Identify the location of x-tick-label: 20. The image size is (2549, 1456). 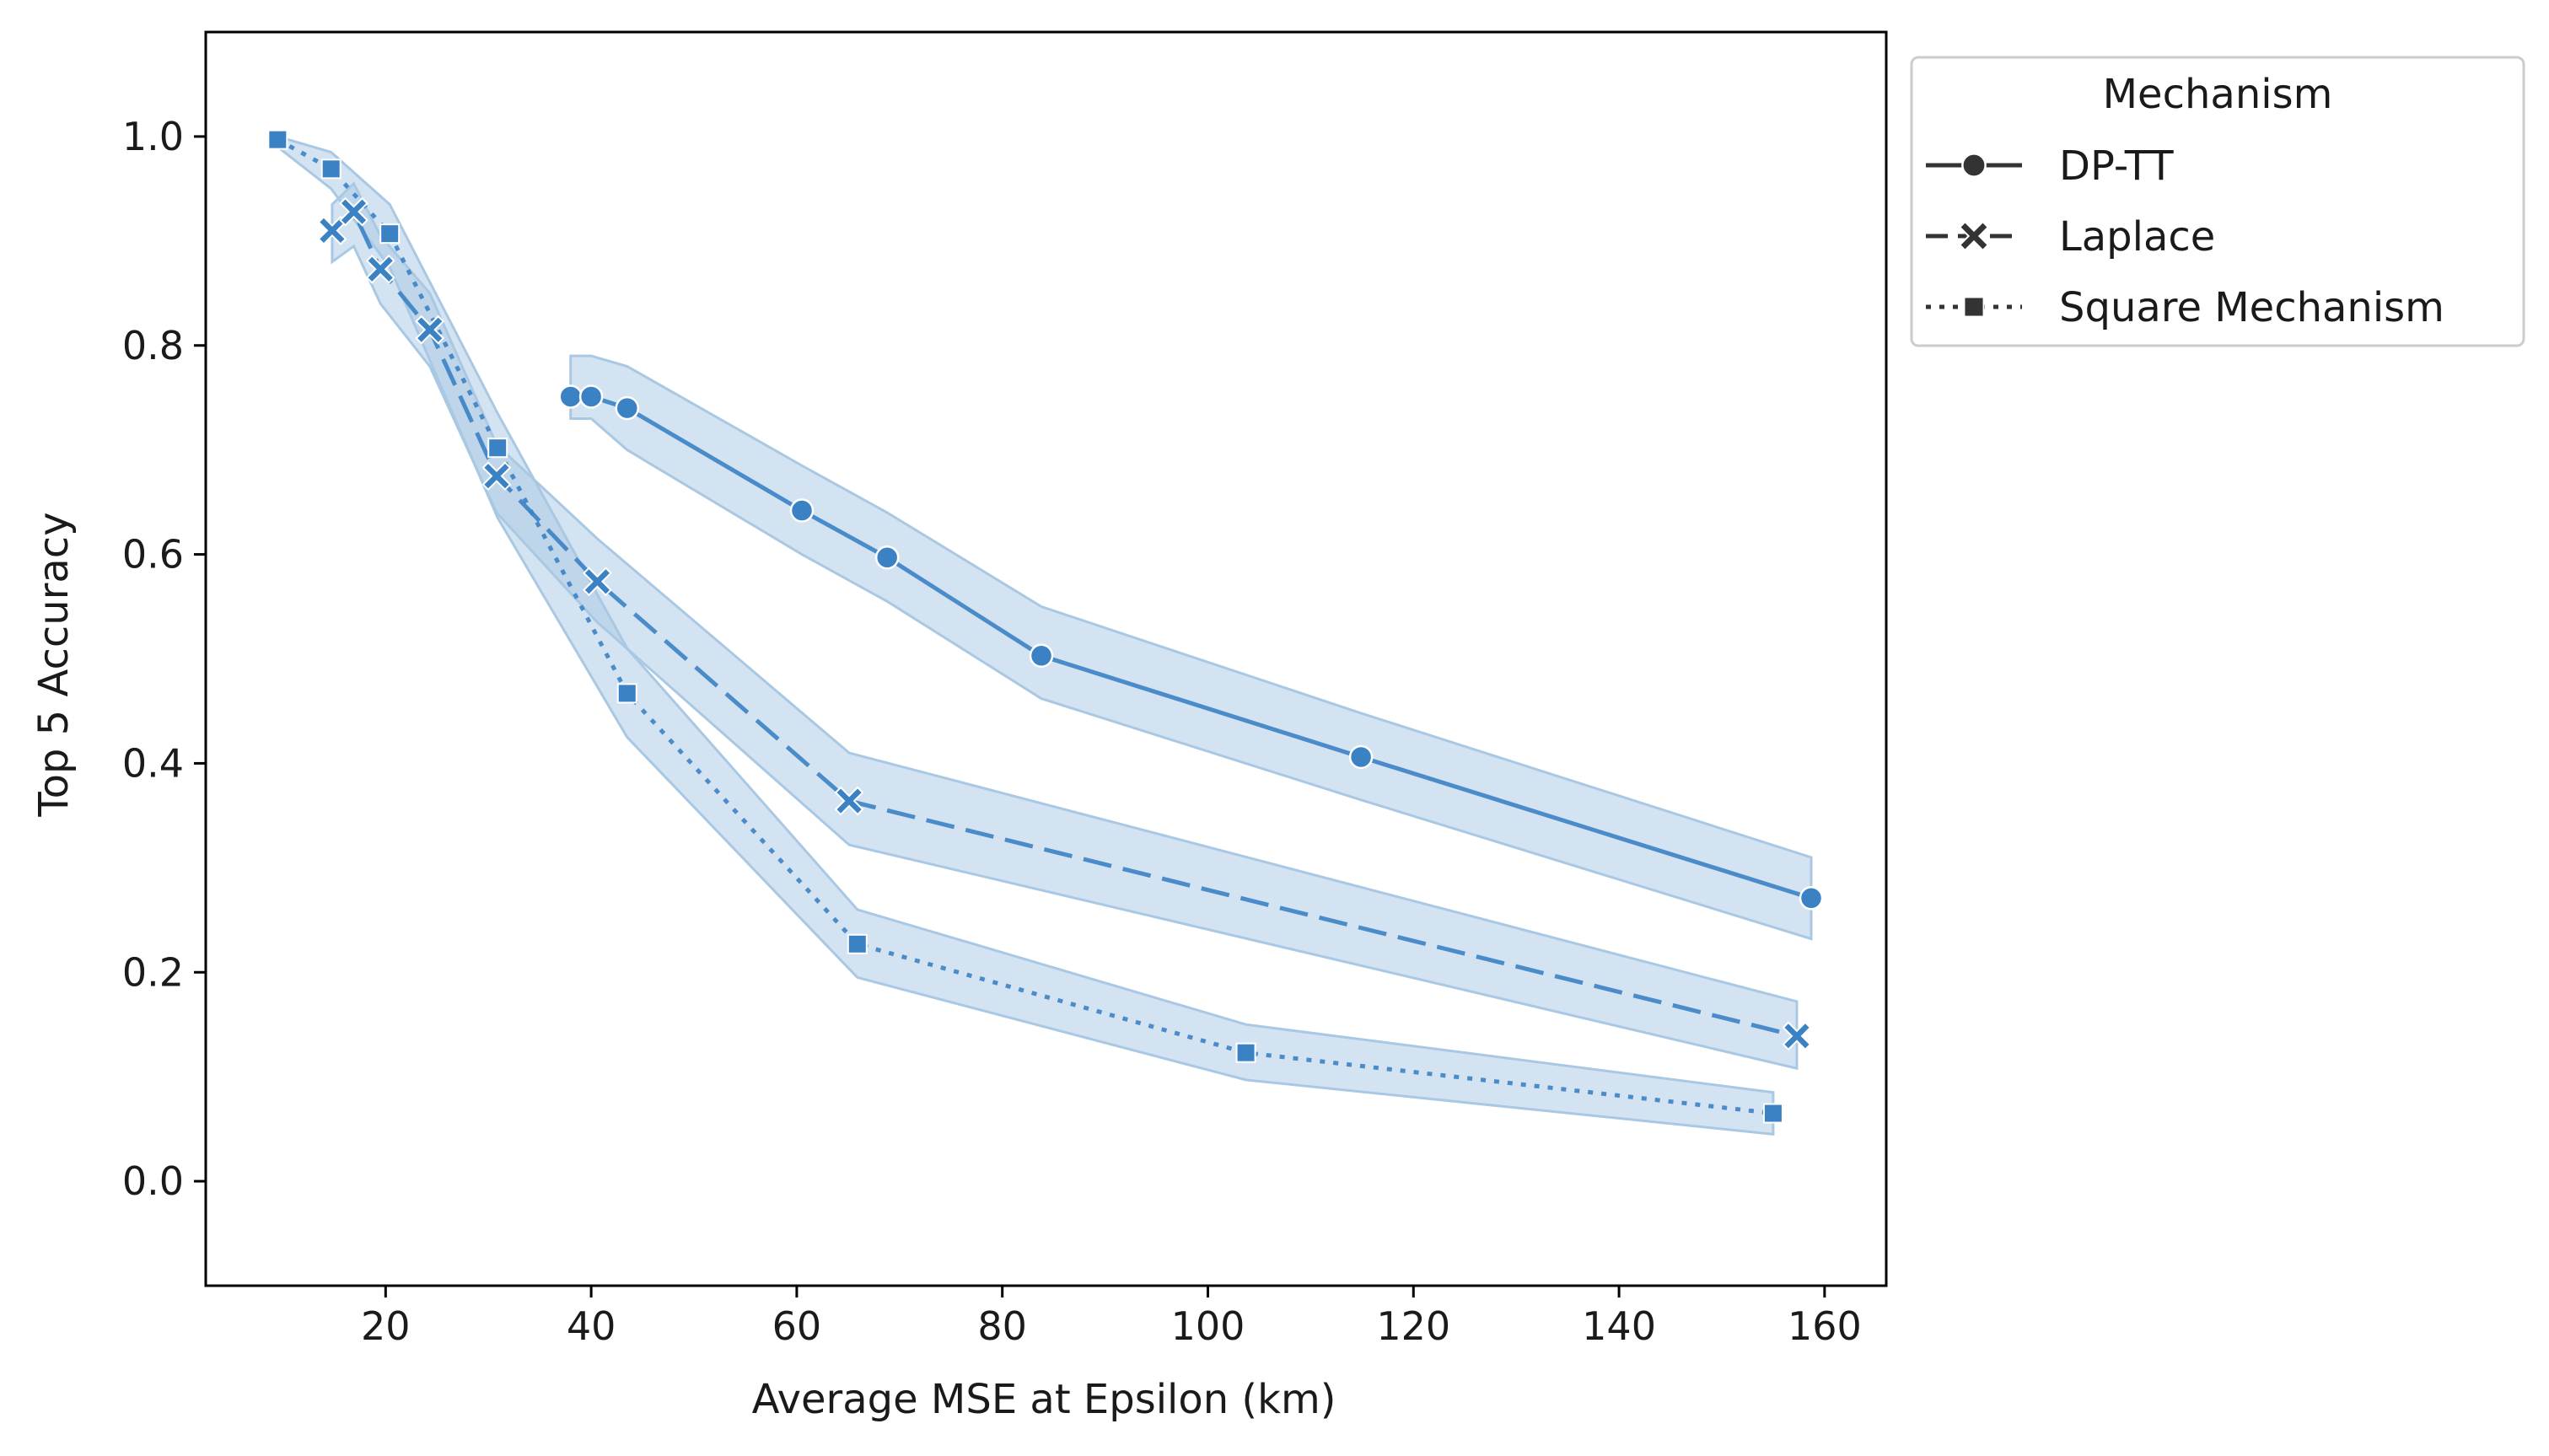
(386, 1326).